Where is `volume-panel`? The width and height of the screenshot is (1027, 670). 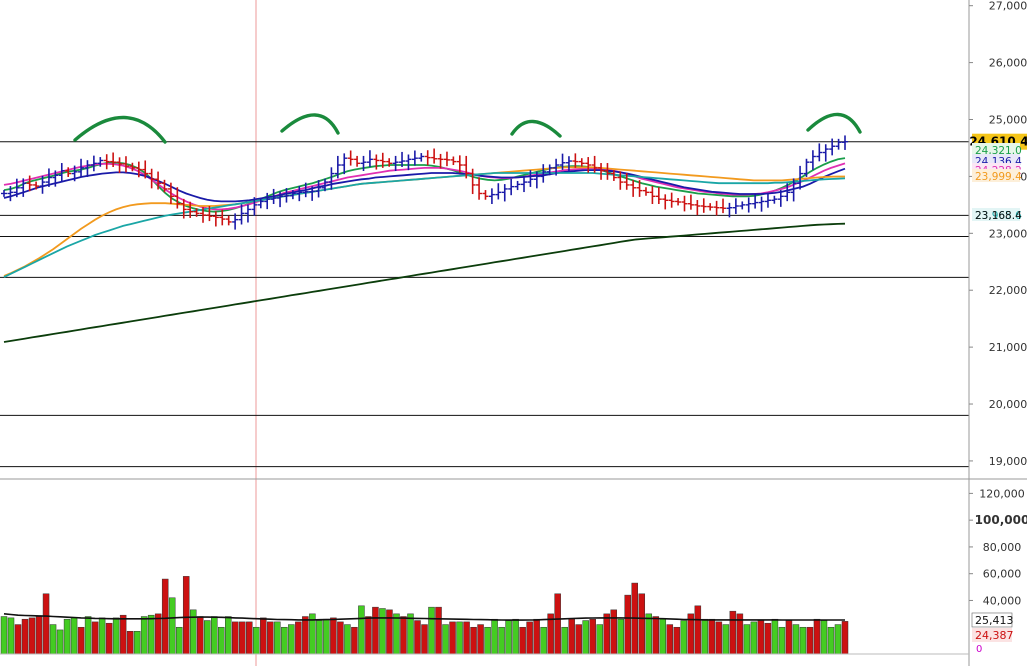
volume-panel is located at coordinates (424, 615).